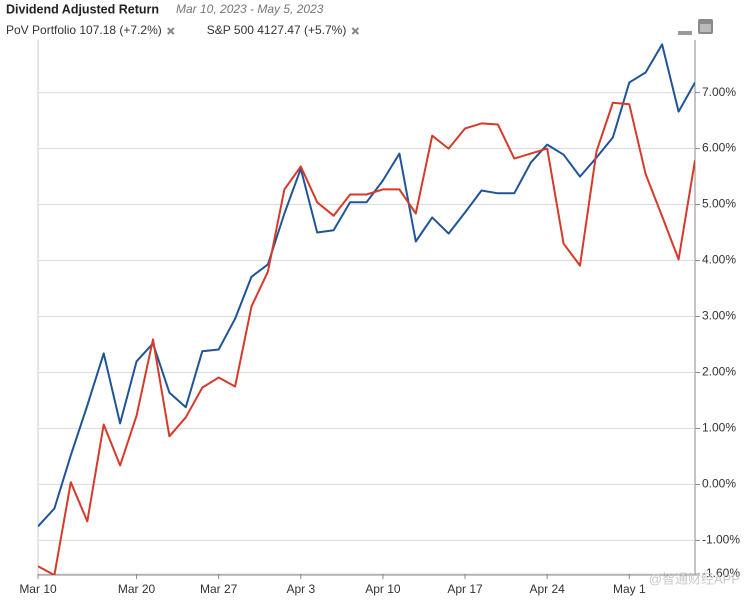 The image size is (745, 601). I want to click on x-tick-label: Apr 24, so click(547, 589).